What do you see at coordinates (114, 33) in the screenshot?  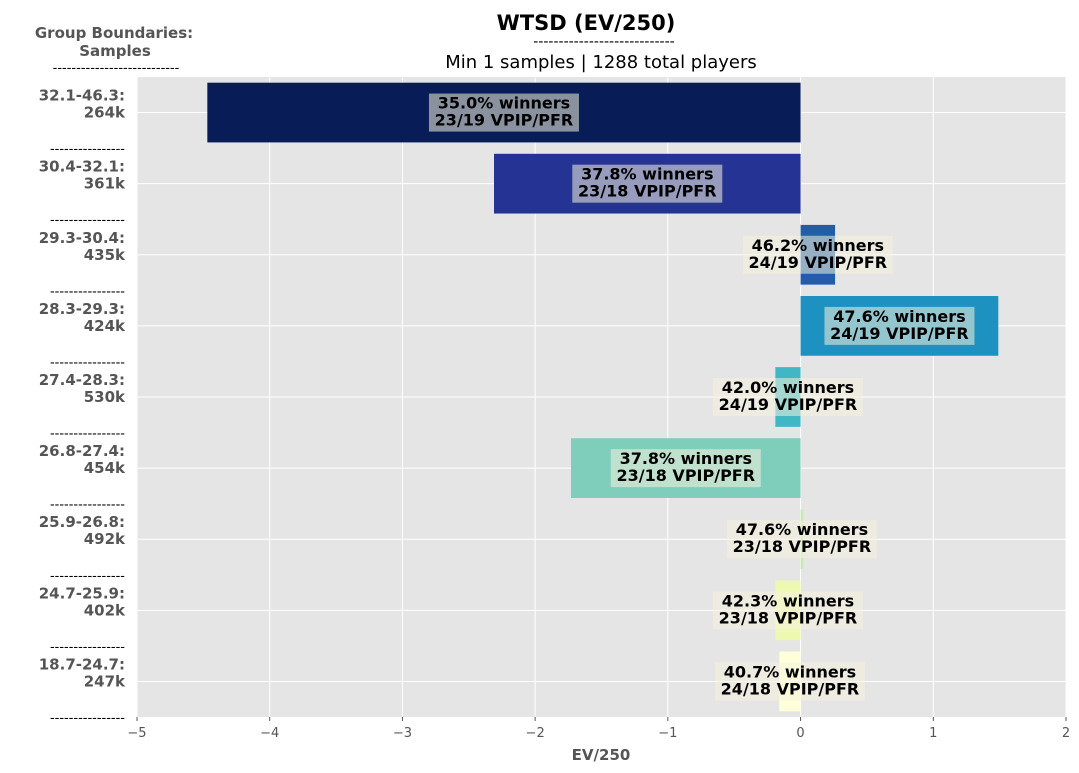 I see `group-heading-line1: Group Boundaries:` at bounding box center [114, 33].